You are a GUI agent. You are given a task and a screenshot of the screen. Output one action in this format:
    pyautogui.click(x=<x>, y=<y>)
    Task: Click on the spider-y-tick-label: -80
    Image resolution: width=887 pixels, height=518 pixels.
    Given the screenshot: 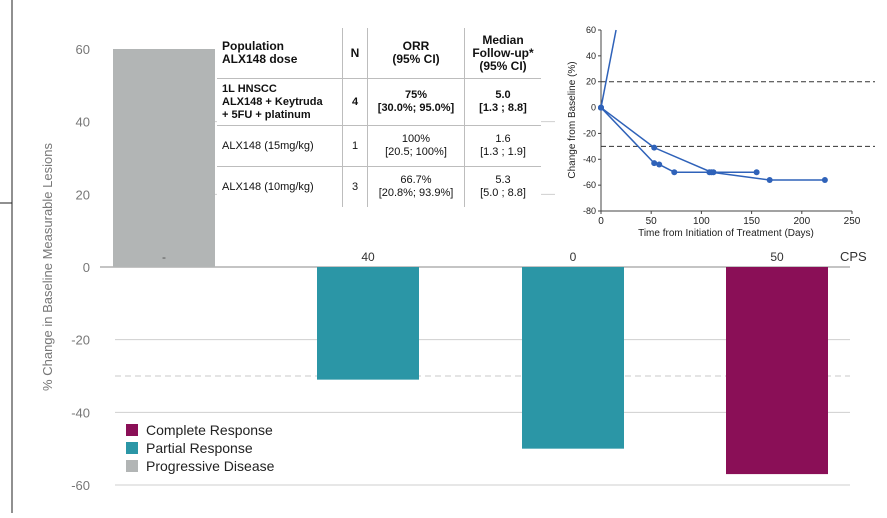 What is the action you would take?
    pyautogui.click(x=589, y=211)
    